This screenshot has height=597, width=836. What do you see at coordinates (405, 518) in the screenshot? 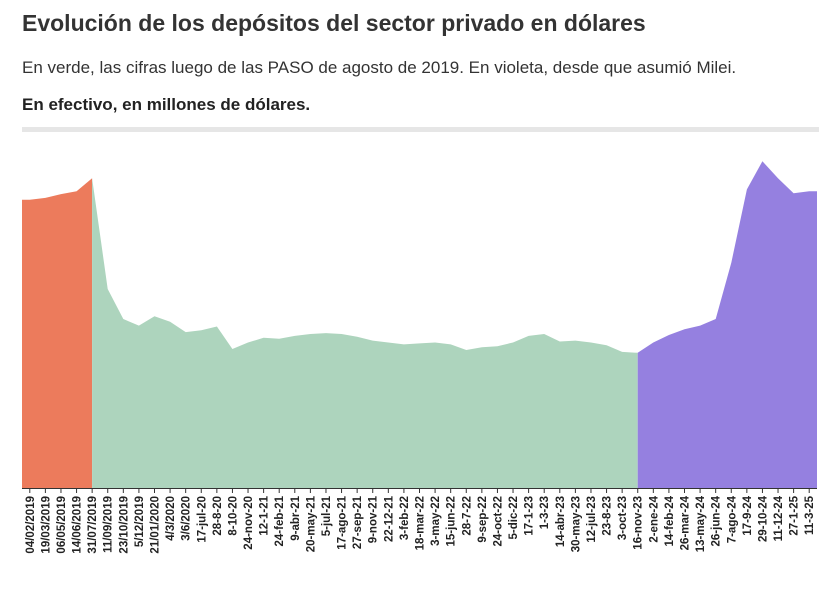
I see `x-tick-label: 3-feb-22` at bounding box center [405, 518].